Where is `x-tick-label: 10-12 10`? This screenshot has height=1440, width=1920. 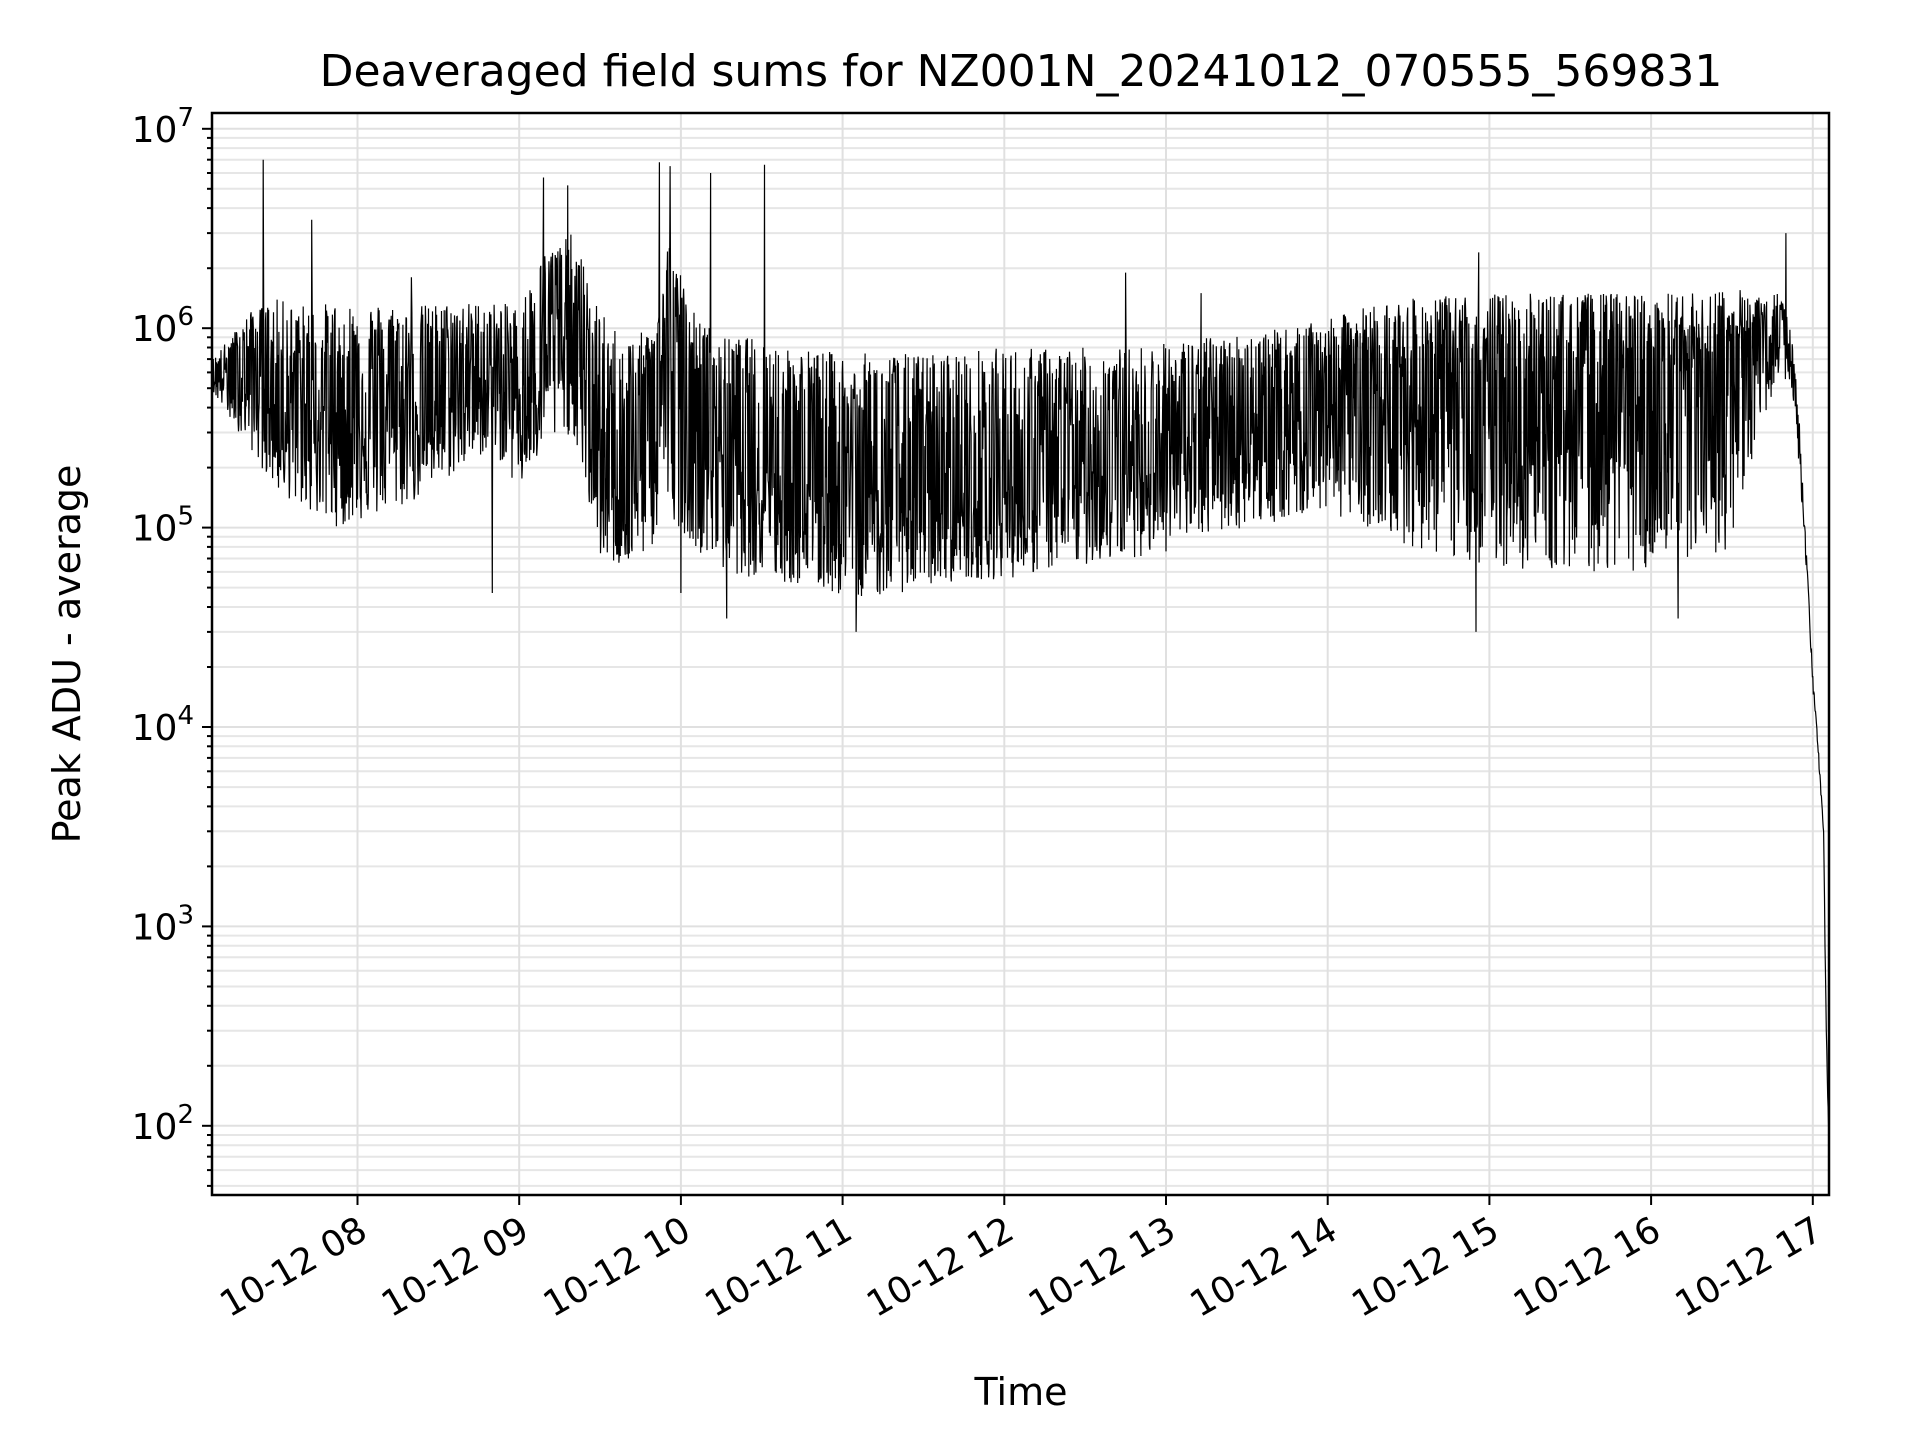
x-tick-label: 10-12 10 is located at coordinates (617, 1267).